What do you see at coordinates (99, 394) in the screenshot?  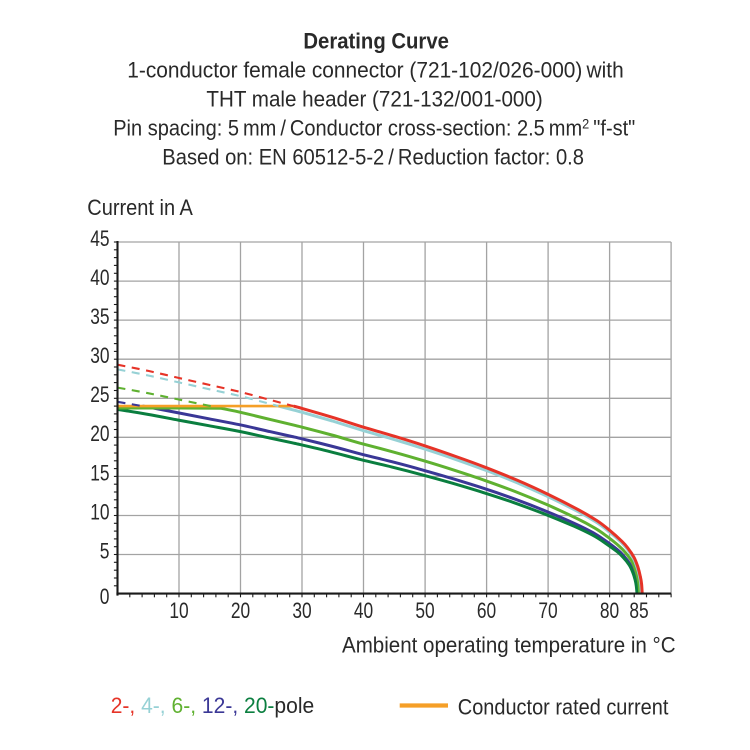 I see `svg-text: 25` at bounding box center [99, 394].